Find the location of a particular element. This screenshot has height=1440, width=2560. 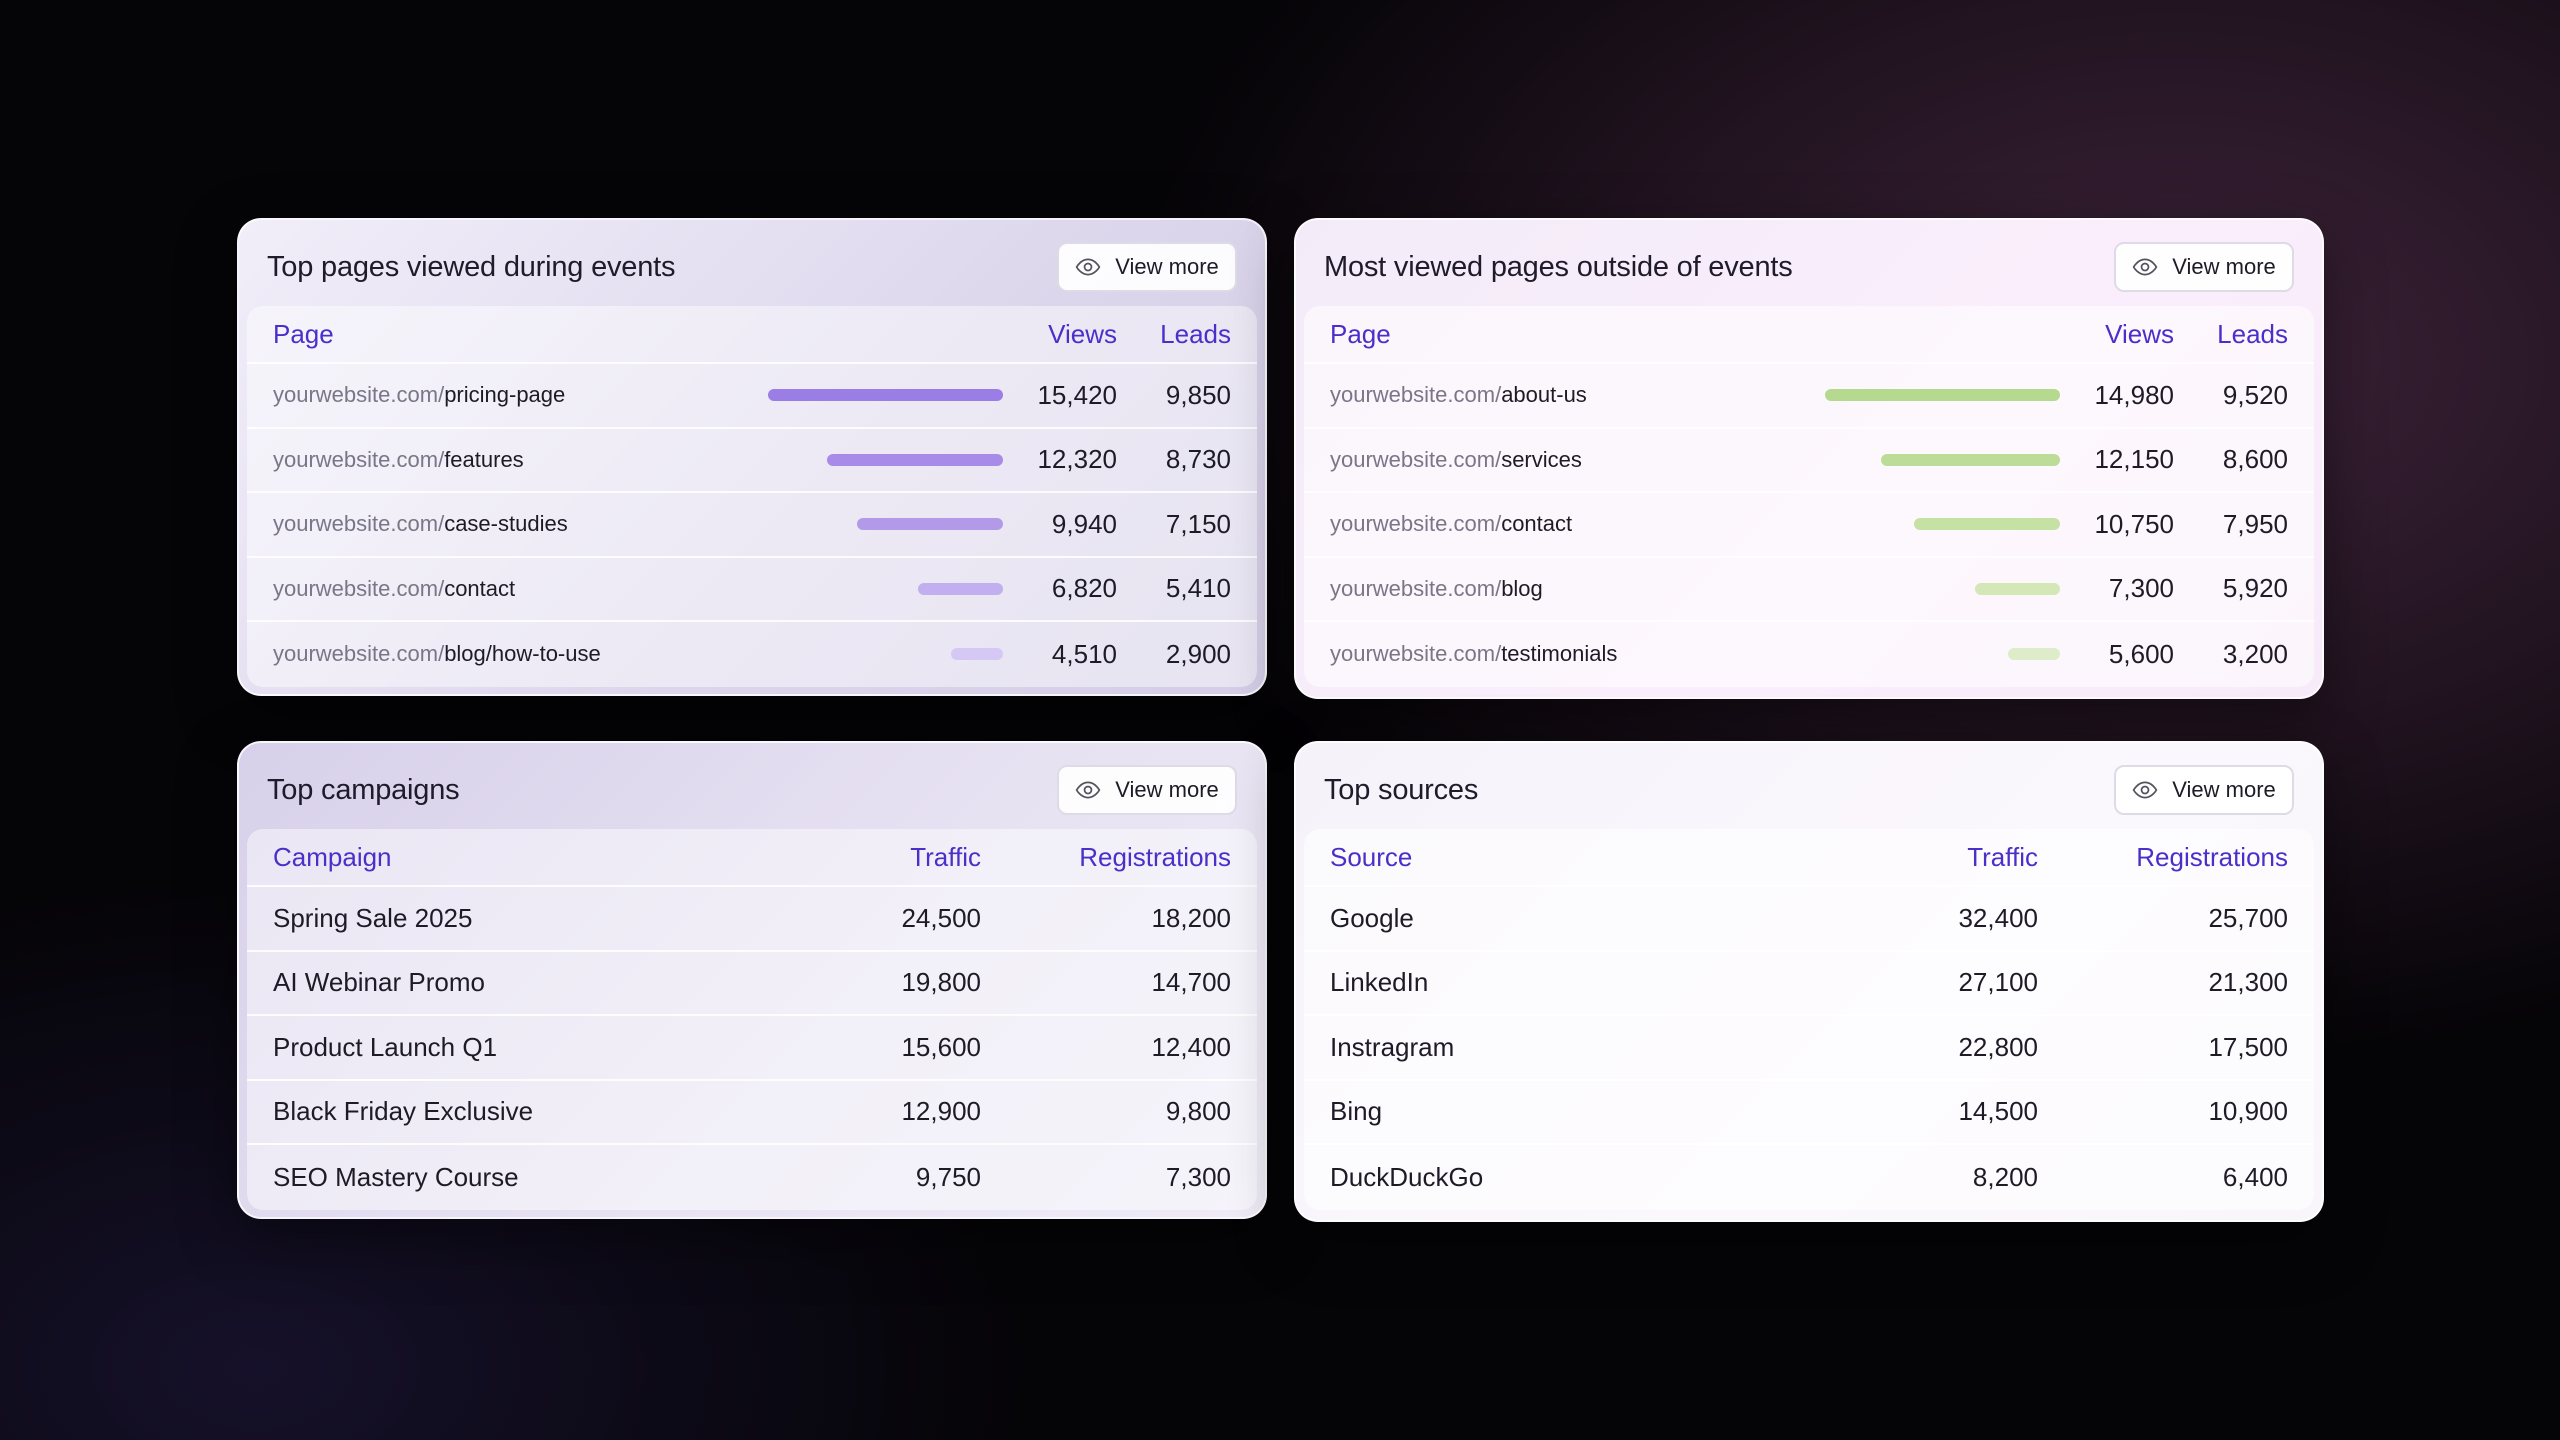

page-path: blog/how-to-use is located at coordinates (522, 654).